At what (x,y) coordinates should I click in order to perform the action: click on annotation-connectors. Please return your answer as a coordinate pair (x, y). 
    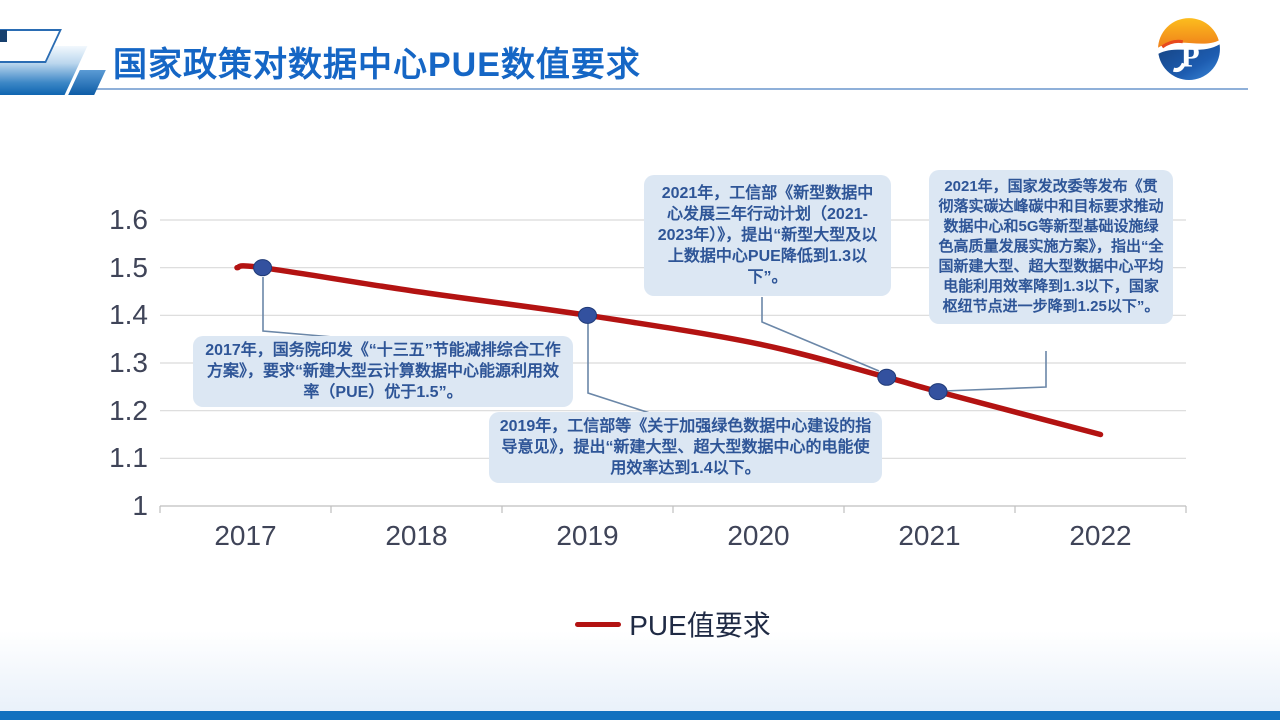
    Looking at the image, I should click on (654, 347).